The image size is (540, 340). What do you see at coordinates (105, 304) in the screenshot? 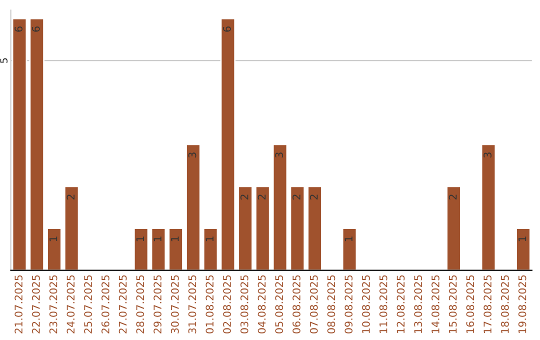
I see `x-tick-label: 26.07.2025` at bounding box center [105, 304].